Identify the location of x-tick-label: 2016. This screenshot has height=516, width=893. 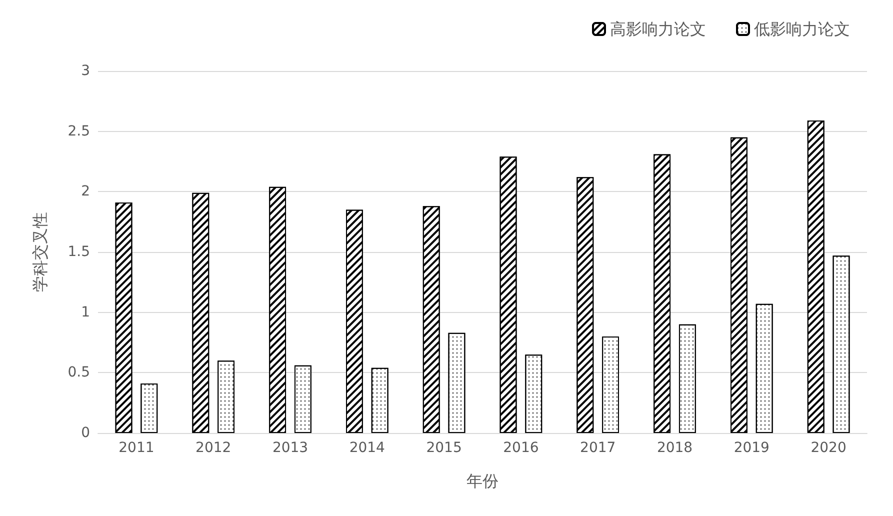
(521, 448).